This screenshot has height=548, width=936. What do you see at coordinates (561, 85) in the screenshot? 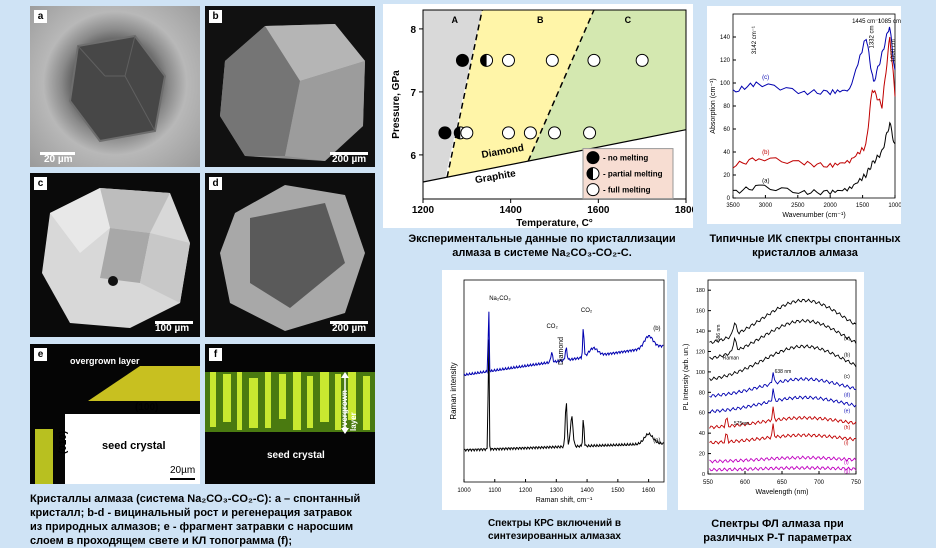
I see `boundary-bc` at bounding box center [561, 85].